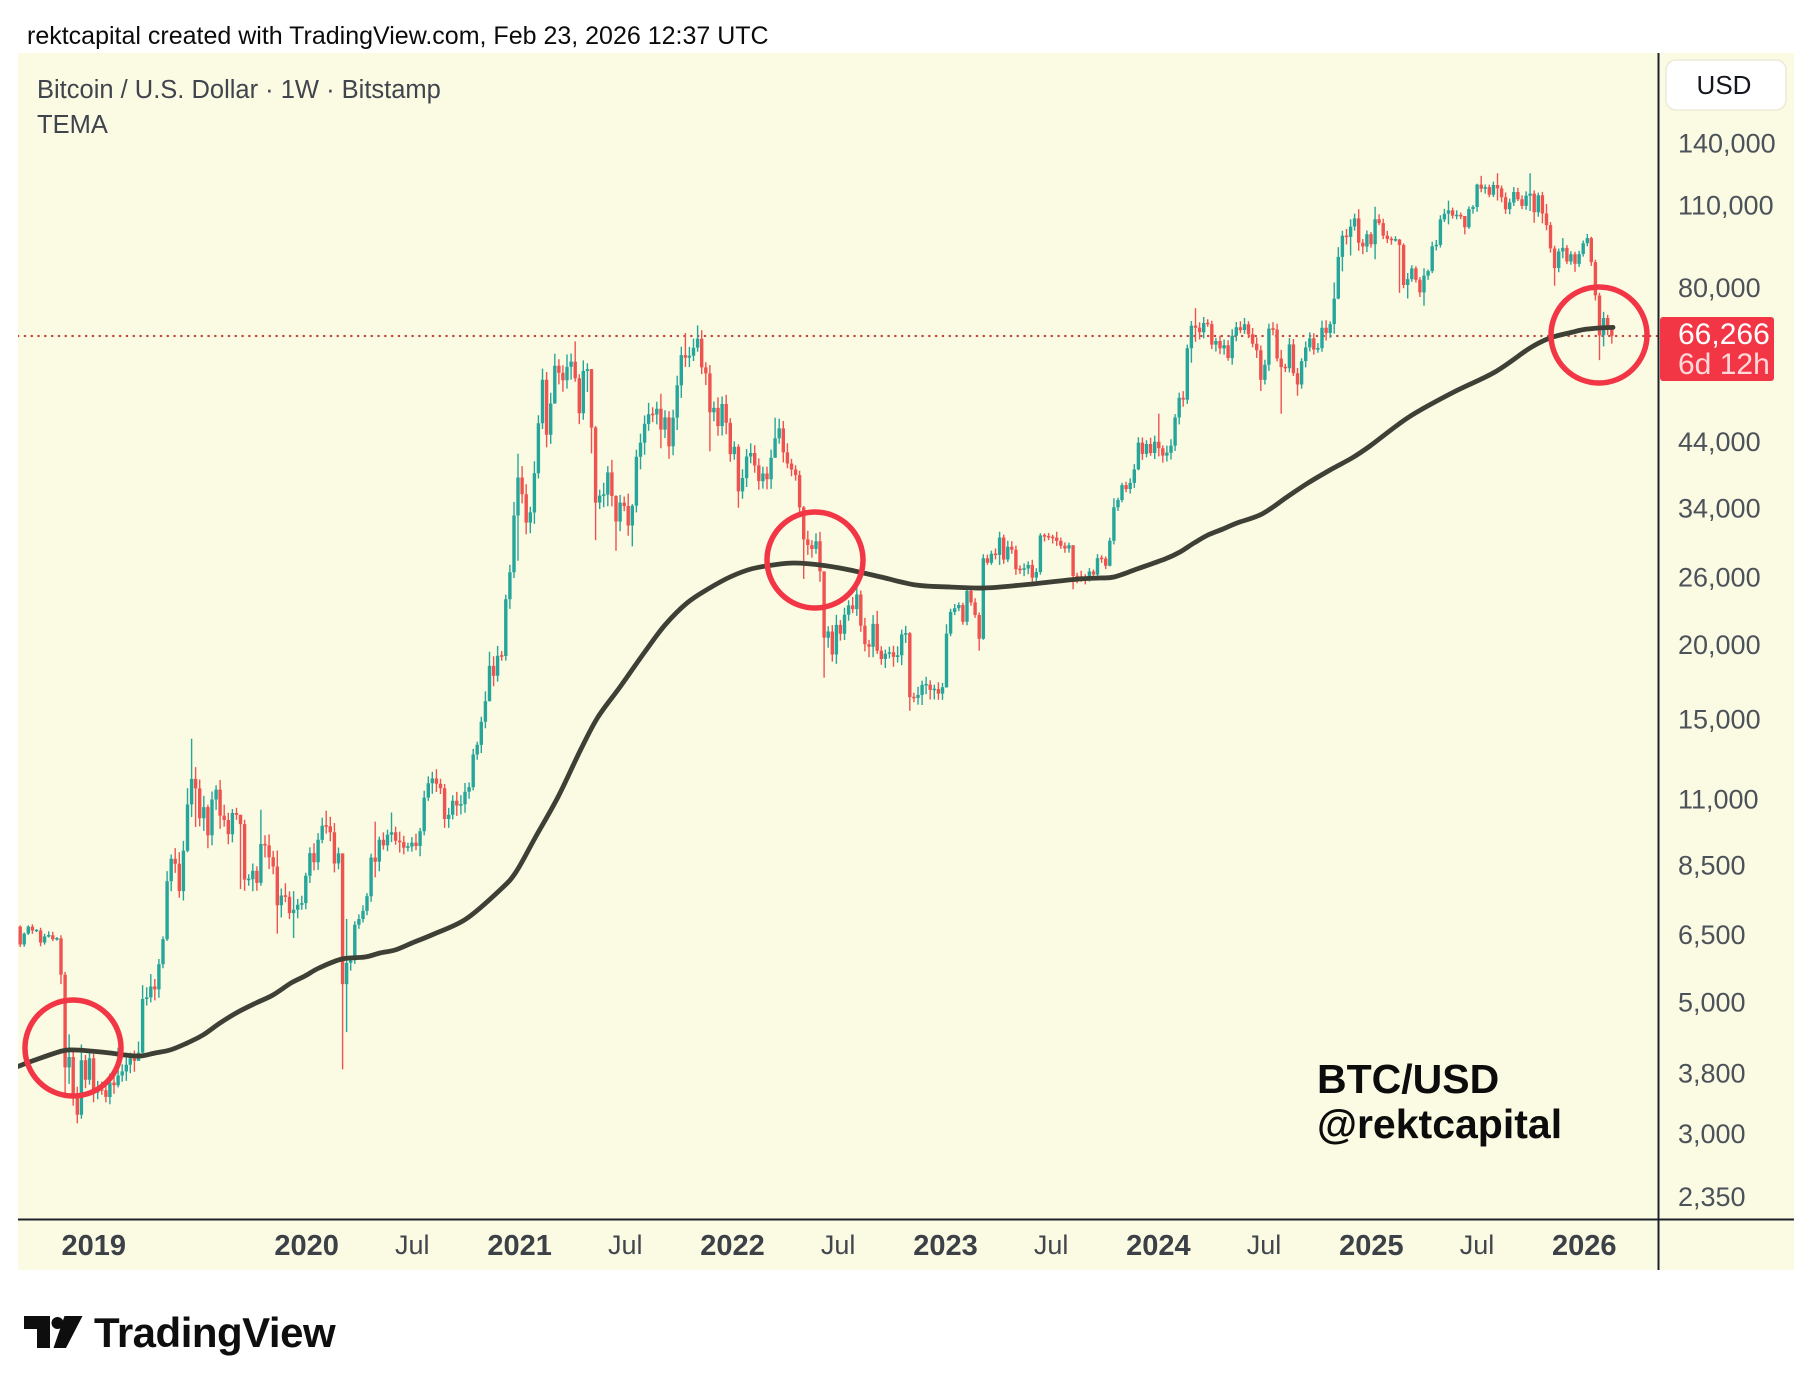 The width and height of the screenshot is (1814, 1394). What do you see at coordinates (1719, 442) in the screenshot?
I see `svg-text: 44,000` at bounding box center [1719, 442].